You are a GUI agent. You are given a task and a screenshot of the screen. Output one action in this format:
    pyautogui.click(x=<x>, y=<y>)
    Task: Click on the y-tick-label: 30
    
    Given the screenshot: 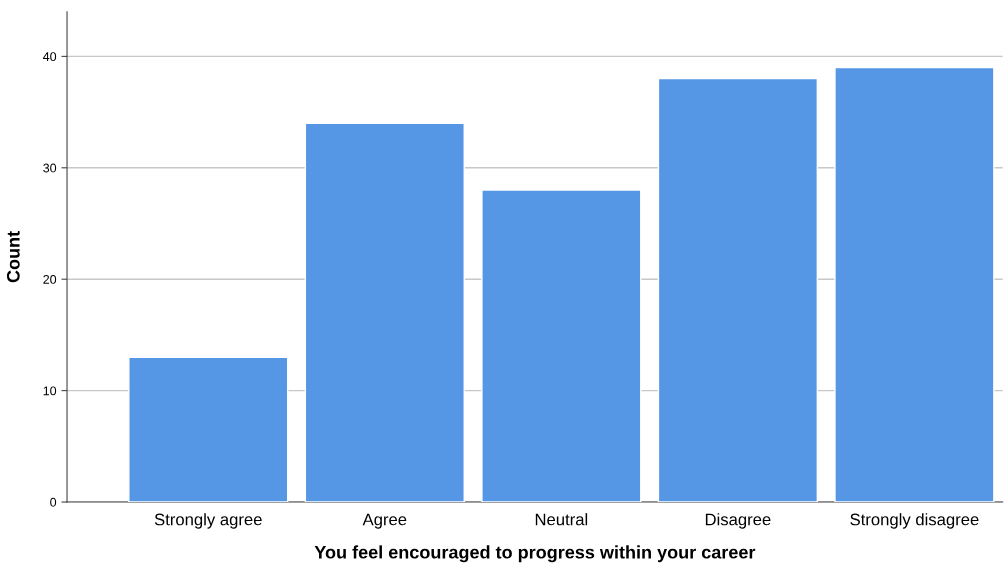 What is the action you would take?
    pyautogui.click(x=50, y=168)
    